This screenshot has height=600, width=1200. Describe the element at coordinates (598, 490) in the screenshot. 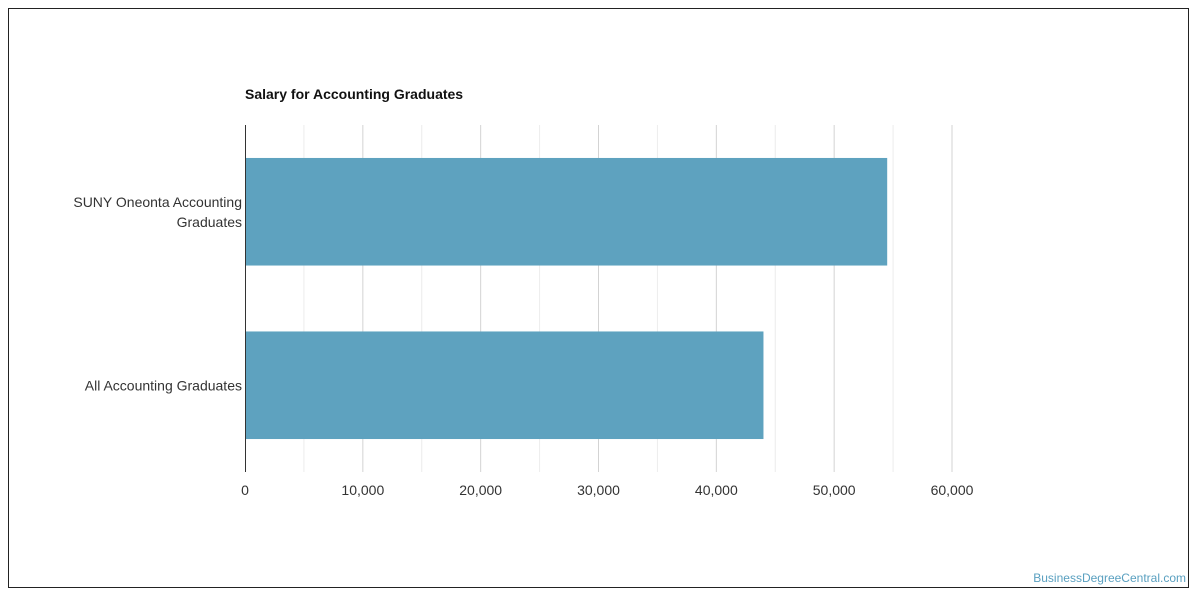

I see `x-tick-label: 30,000` at that location.